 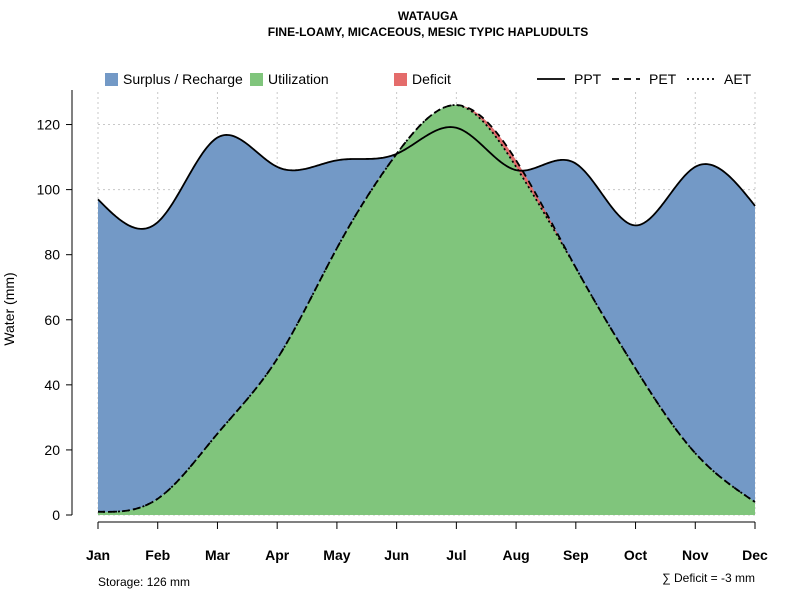 I want to click on x-tick-label: Aug, so click(x=515, y=555).